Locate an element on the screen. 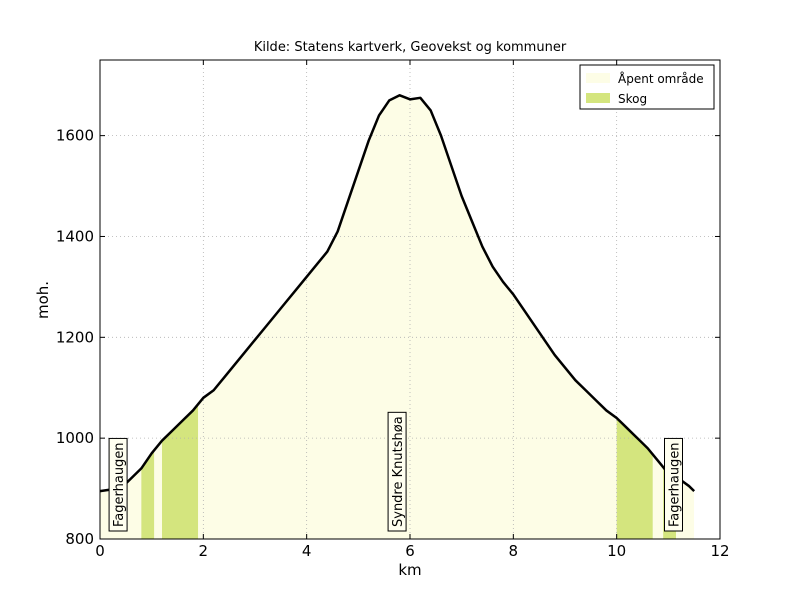 This screenshot has height=599, width=800. place-label-group-1: Fagerhaugen is located at coordinates (118, 484).